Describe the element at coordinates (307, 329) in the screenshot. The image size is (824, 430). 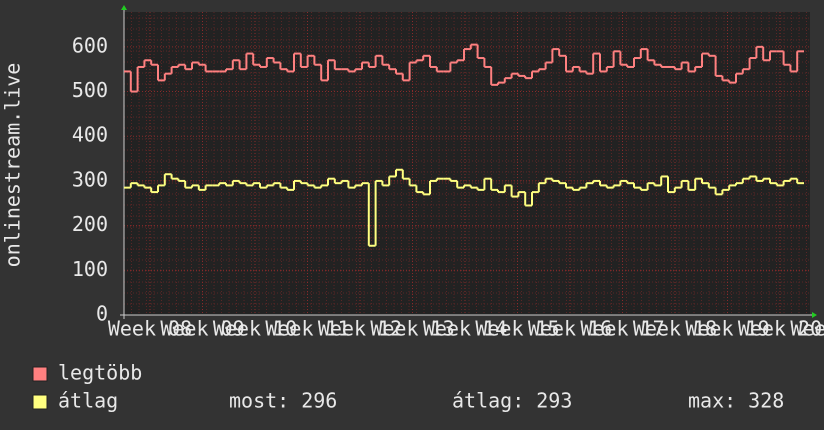
I see `x-tick-label: Week 11` at that location.